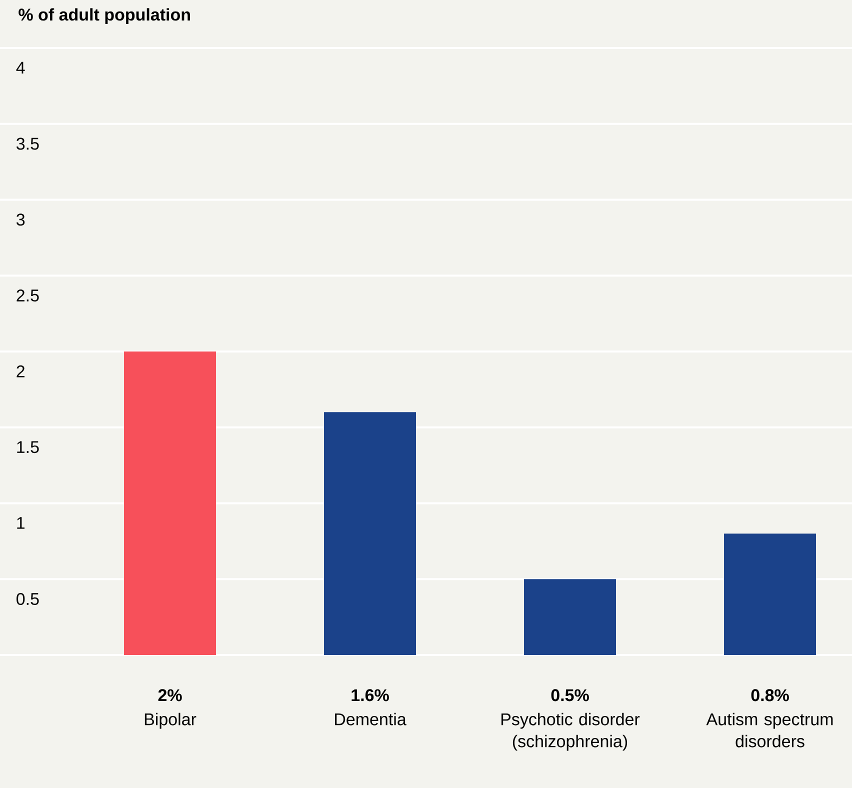  Describe the element at coordinates (27, 599) in the screenshot. I see `y-tick-label: 0.5` at that location.